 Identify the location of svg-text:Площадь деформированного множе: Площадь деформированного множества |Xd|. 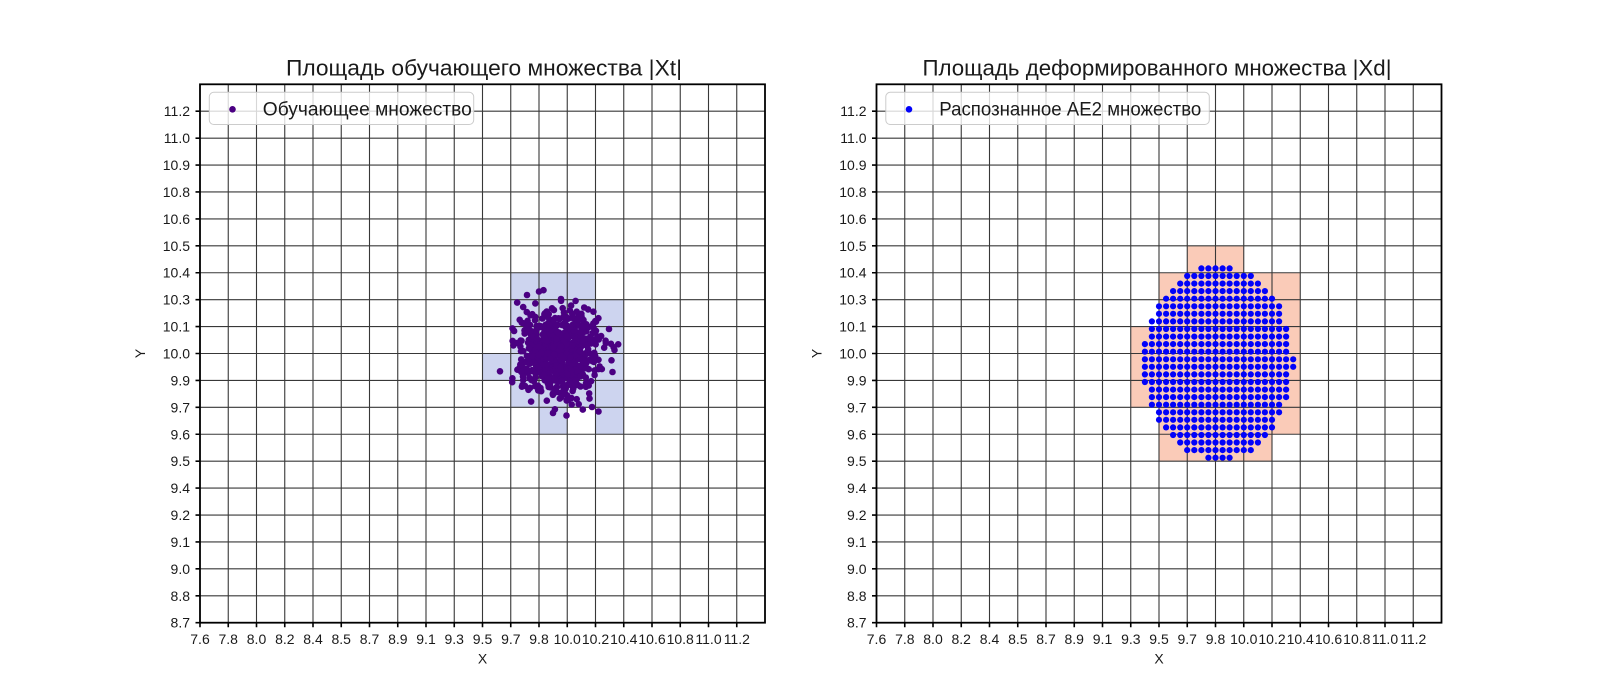
(1157, 68).